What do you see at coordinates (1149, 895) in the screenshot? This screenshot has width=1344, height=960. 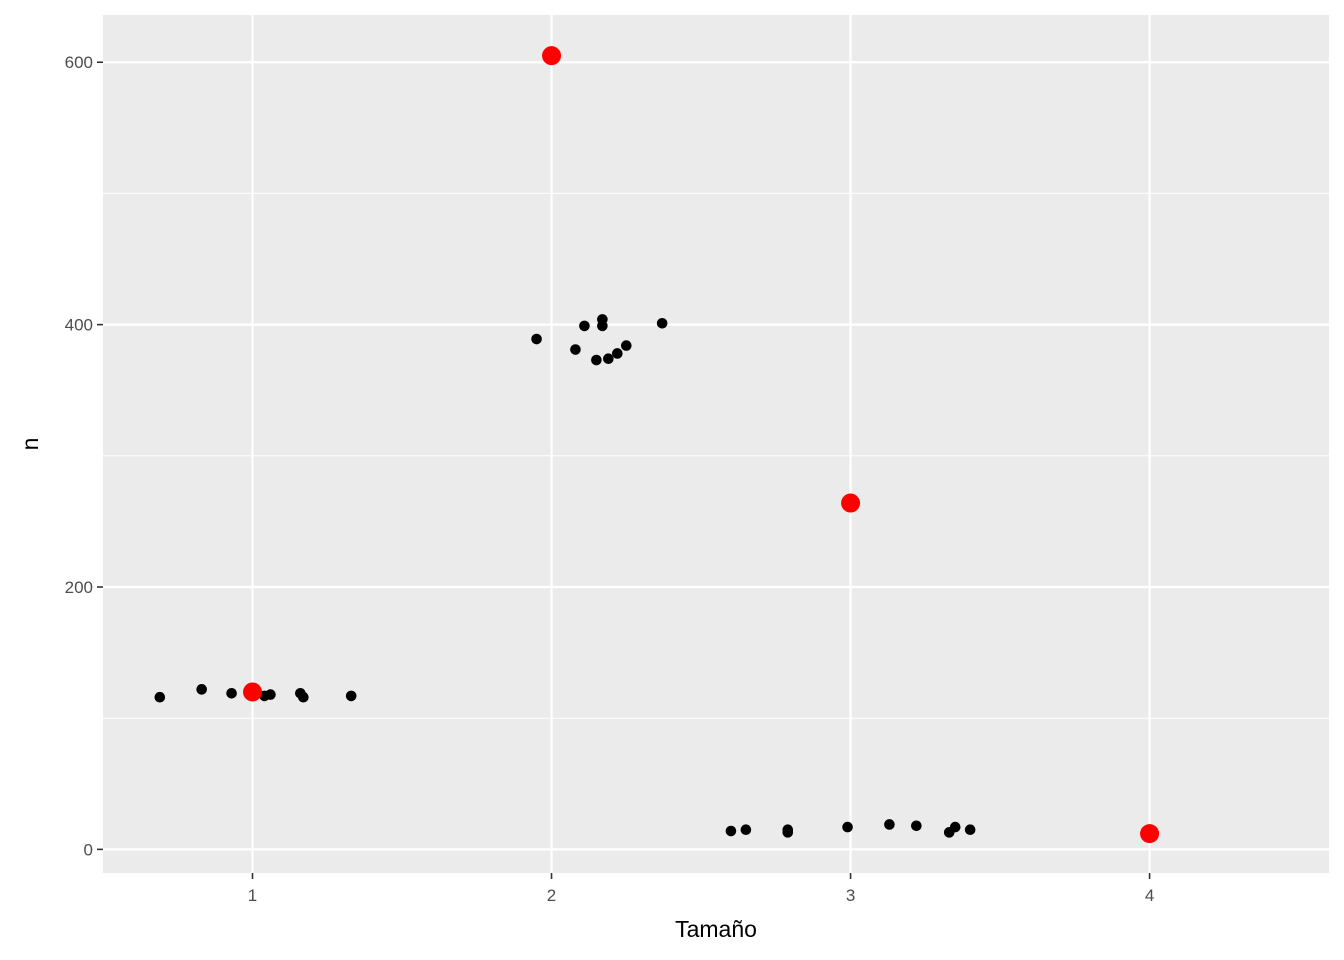 I see `x-tick-label: 4` at bounding box center [1149, 895].